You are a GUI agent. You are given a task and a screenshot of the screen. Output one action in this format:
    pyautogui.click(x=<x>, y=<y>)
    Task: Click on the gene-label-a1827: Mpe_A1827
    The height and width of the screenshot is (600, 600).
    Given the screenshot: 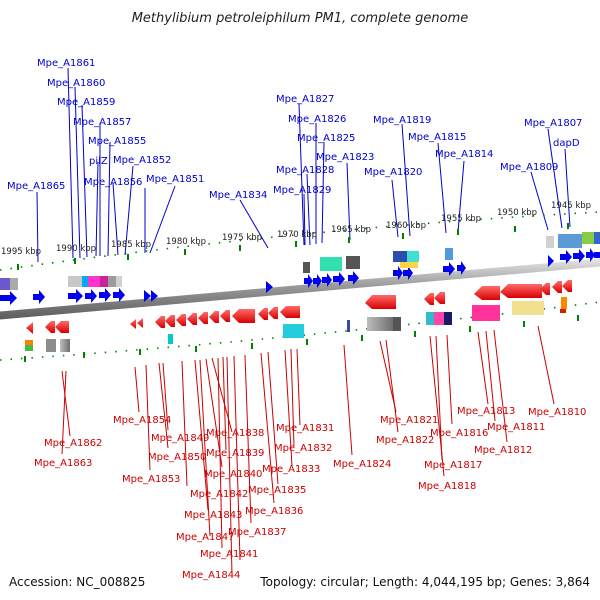 What is the action you would take?
    pyautogui.click(x=305, y=99)
    